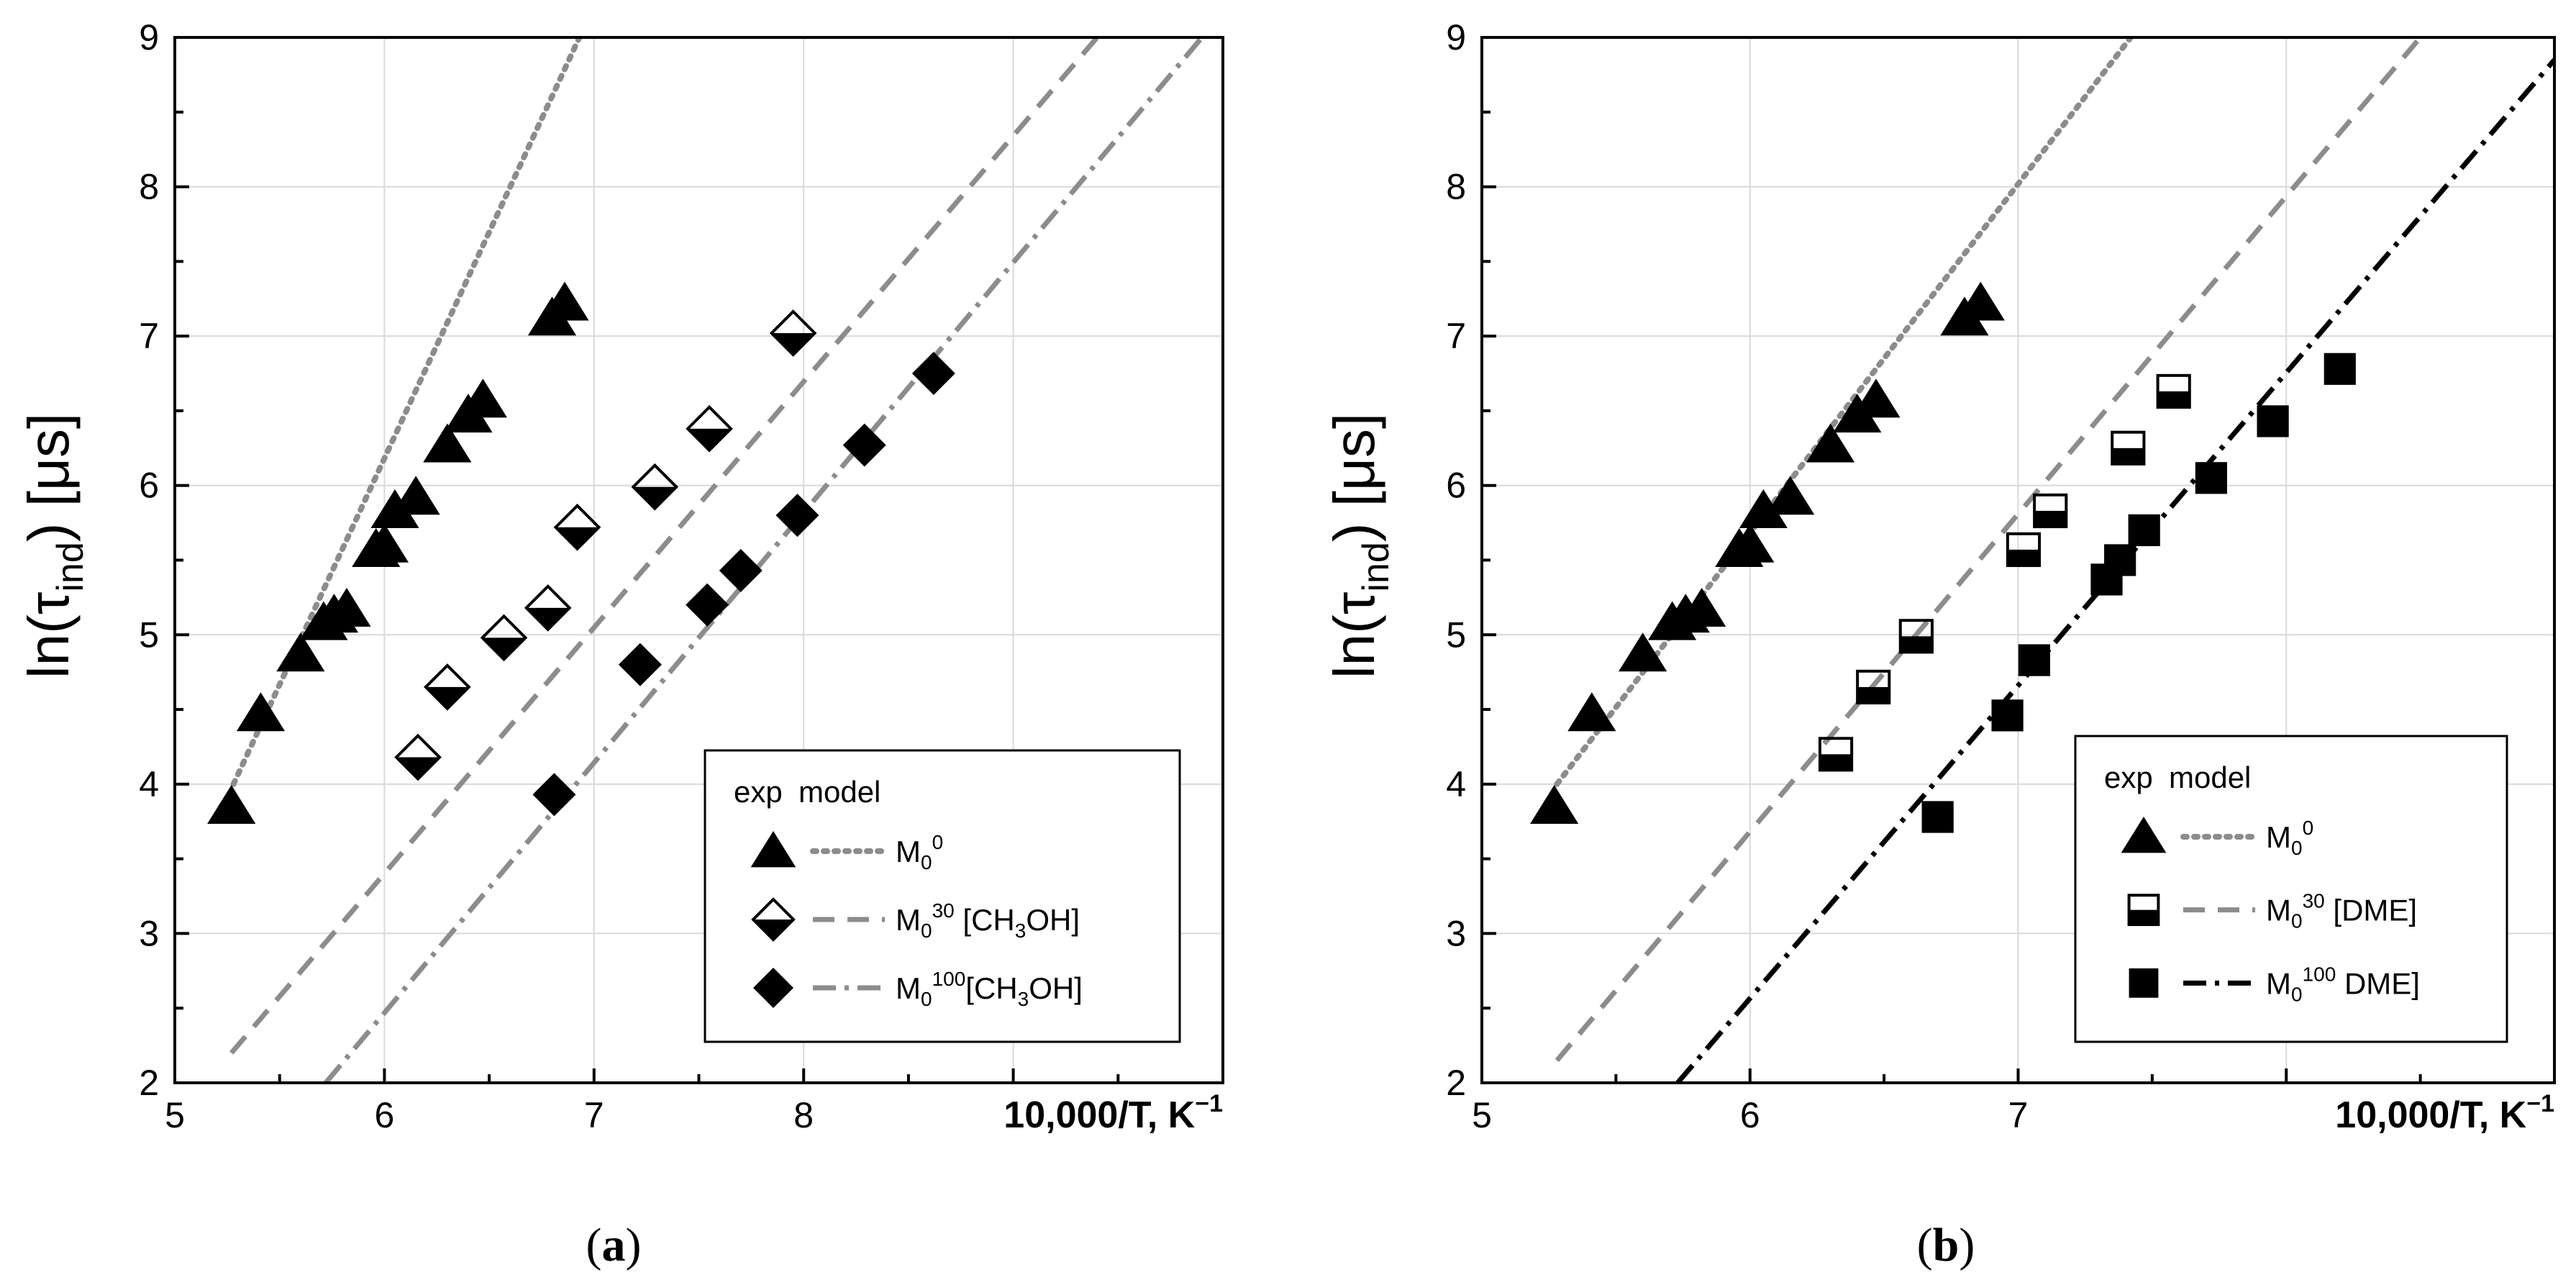 Image resolution: width=2576 pixels, height=1285 pixels. I want to click on caption-letter: a, so click(614, 1245).